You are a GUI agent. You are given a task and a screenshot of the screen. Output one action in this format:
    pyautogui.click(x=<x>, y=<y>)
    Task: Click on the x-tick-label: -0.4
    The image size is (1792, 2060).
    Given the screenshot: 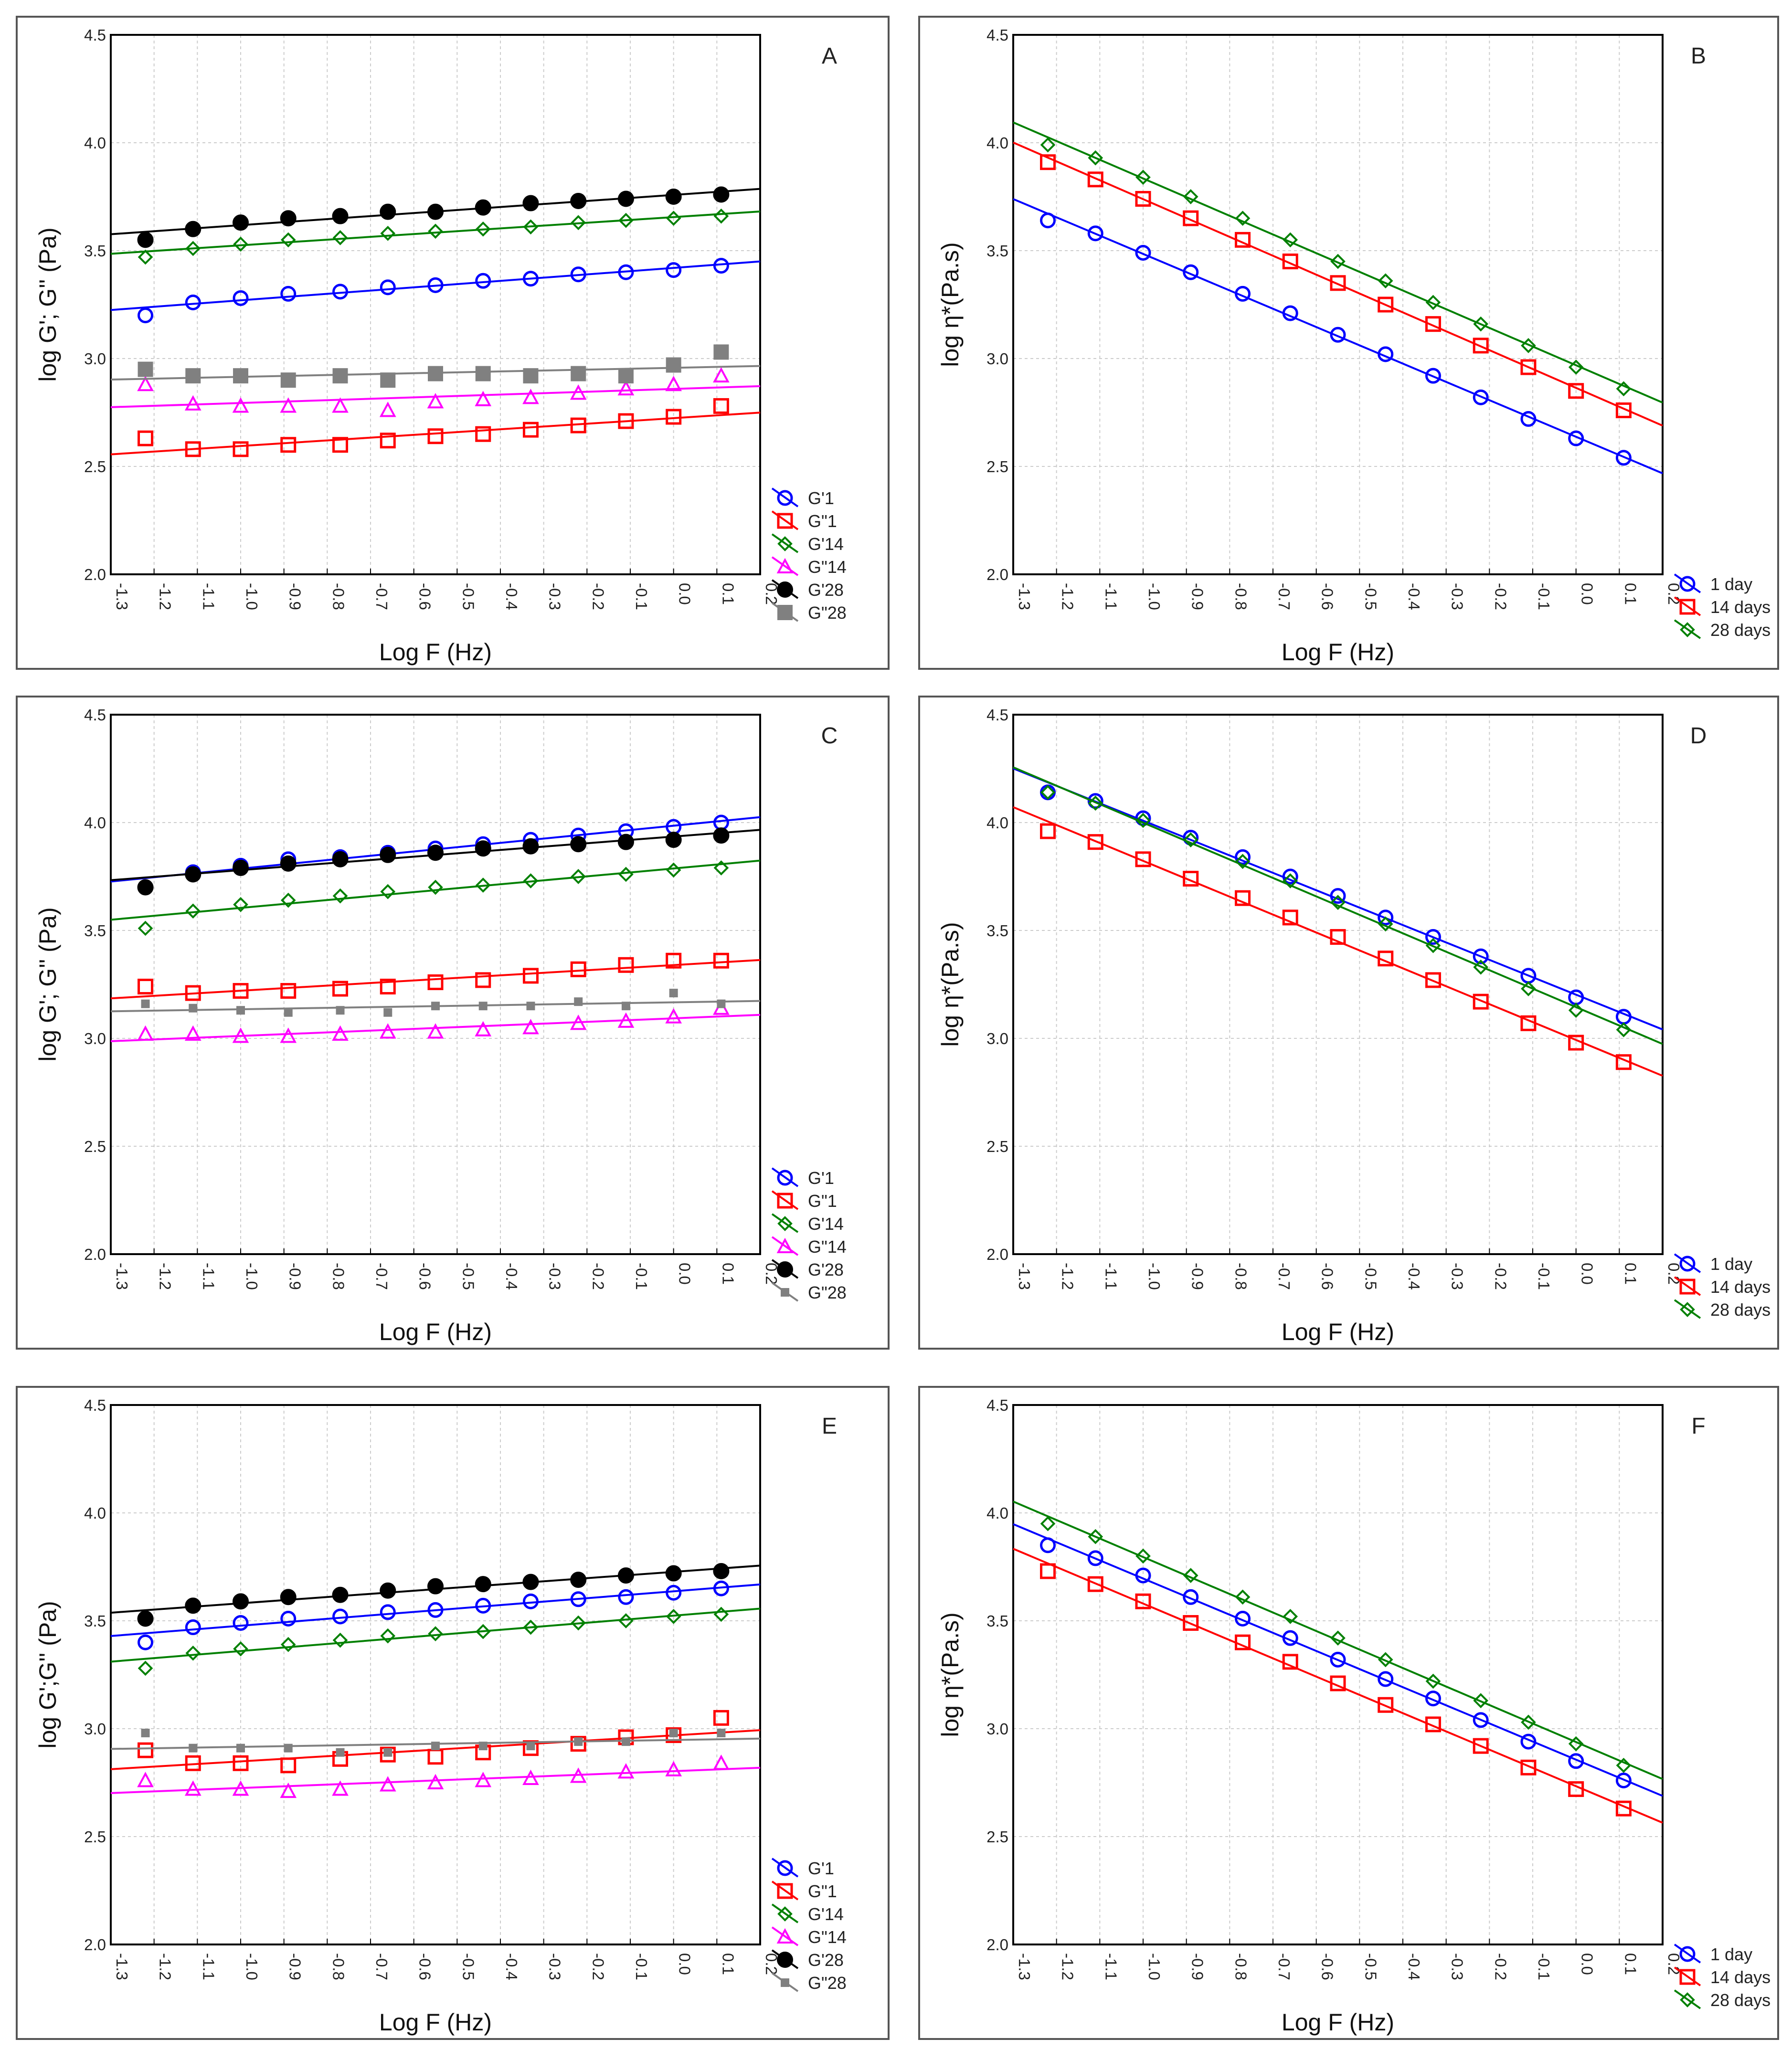 What is the action you would take?
    pyautogui.click(x=1414, y=1276)
    